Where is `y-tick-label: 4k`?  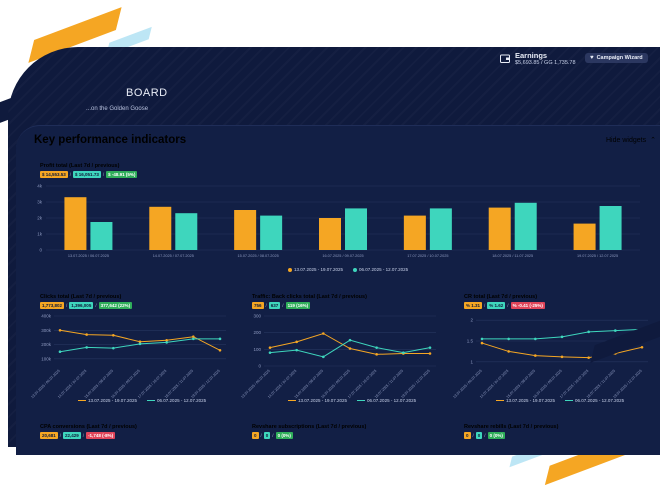
y-tick-label: 4k is located at coordinates (40, 186).